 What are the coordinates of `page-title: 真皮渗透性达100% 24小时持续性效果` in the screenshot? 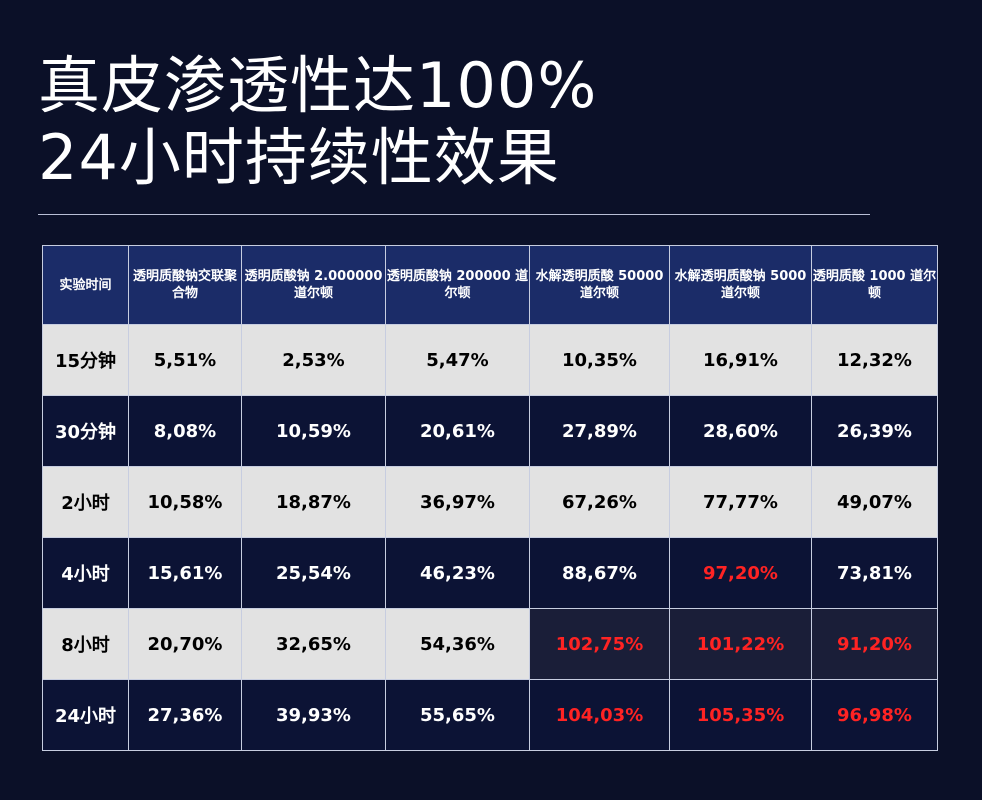 It's located at (317, 122).